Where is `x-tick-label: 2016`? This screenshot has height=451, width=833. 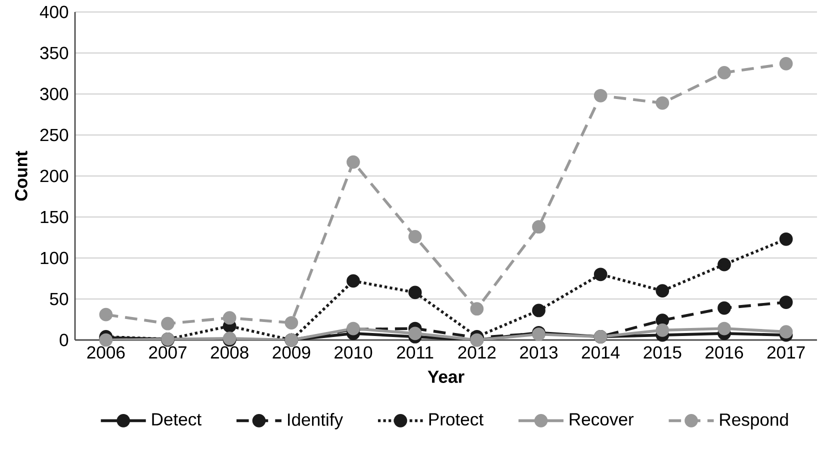 x-tick-label: 2016 is located at coordinates (725, 352).